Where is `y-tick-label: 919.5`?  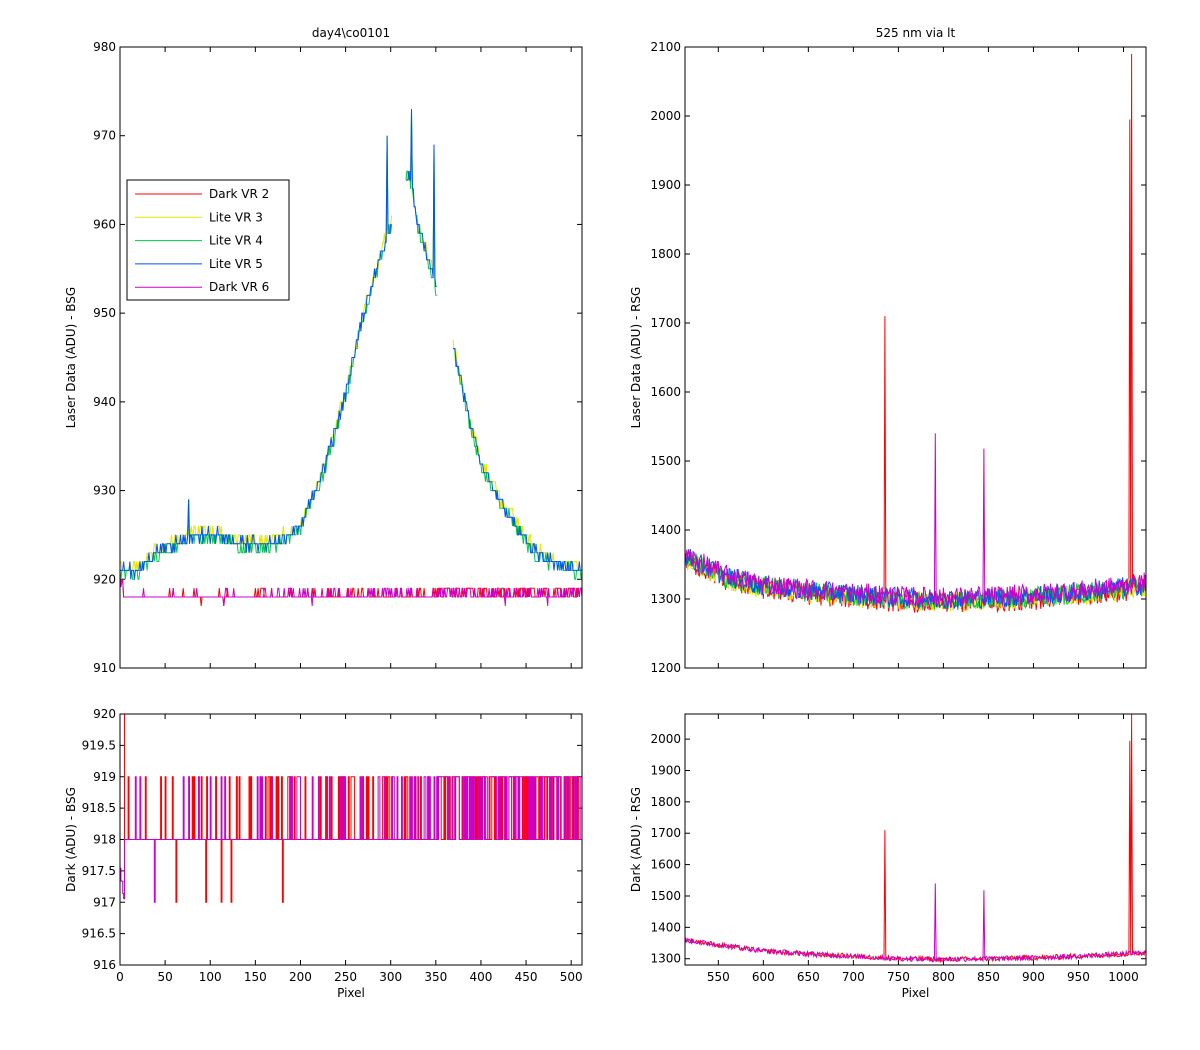
y-tick-label: 919.5 is located at coordinates (99, 745).